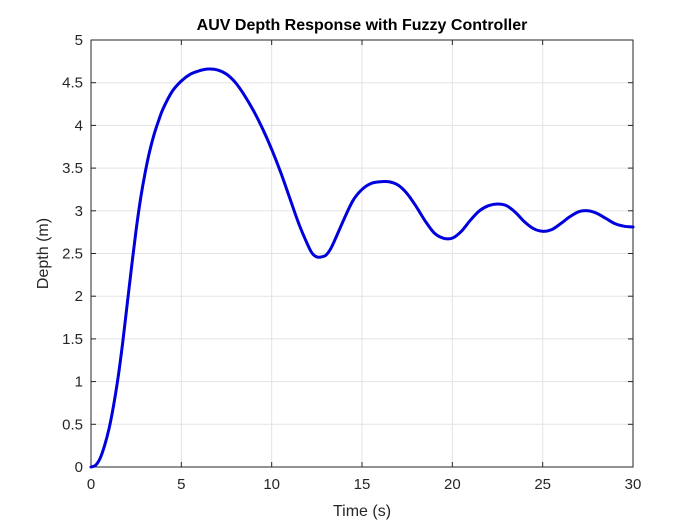 The width and height of the screenshot is (700, 525). I want to click on y-tick-label: 1.5, so click(72, 339).